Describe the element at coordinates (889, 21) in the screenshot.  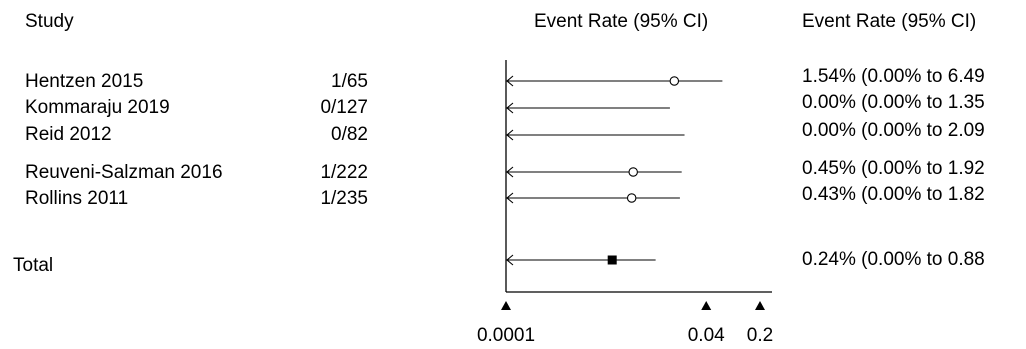
I see `ci-header: Event Rate (95% CI)` at that location.